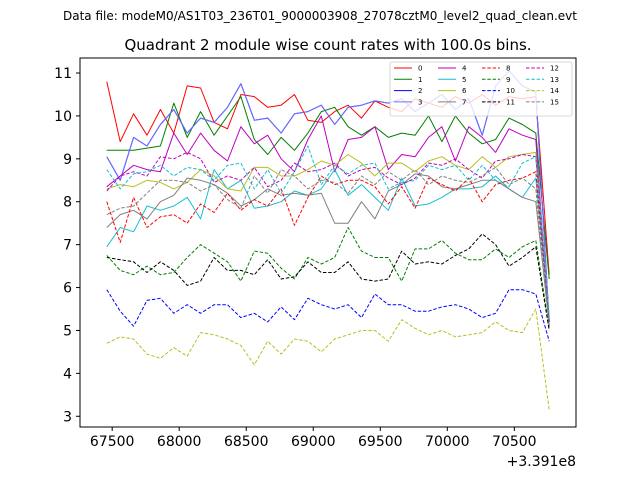 The height and width of the screenshot is (480, 640). What do you see at coordinates (380, 442) in the screenshot?
I see `x-tick-label: 69500` at bounding box center [380, 442].